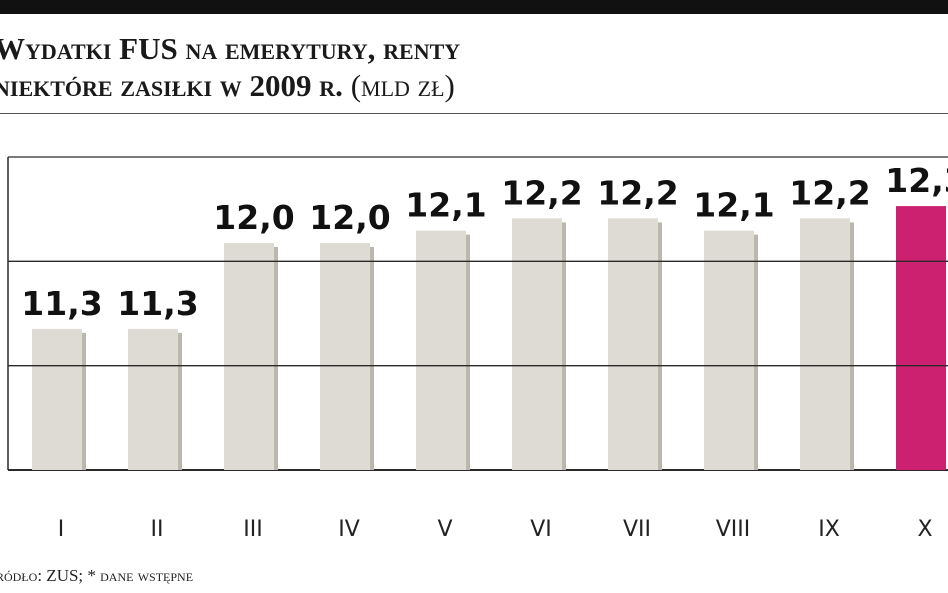 Image resolution: width=948 pixels, height=593 pixels. What do you see at coordinates (349, 529) in the screenshot?
I see `x-tick-label: IV` at bounding box center [349, 529].